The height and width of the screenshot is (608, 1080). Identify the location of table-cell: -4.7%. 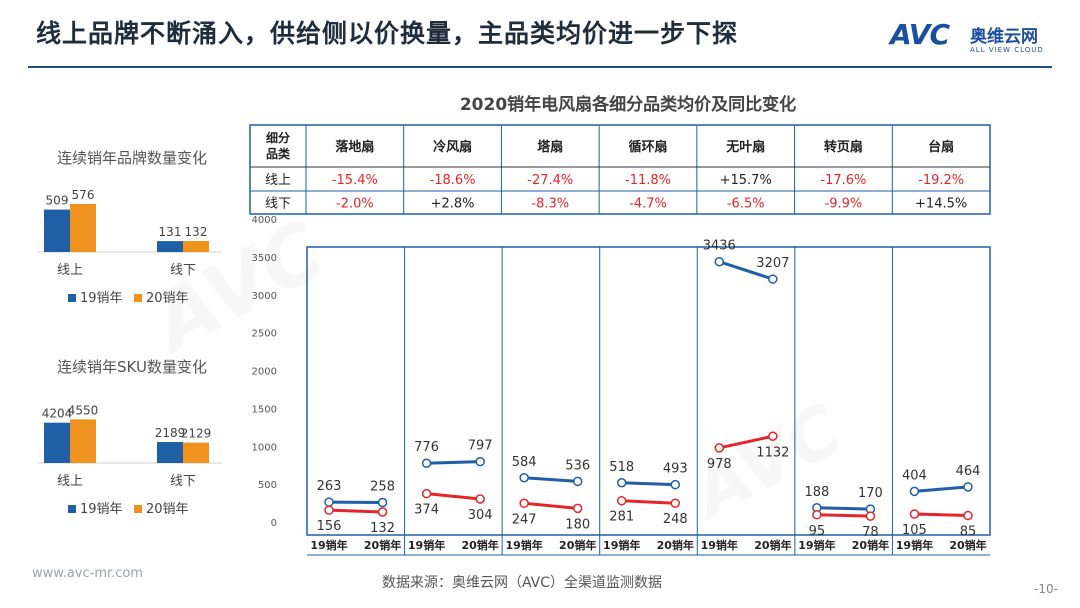
(648, 204).